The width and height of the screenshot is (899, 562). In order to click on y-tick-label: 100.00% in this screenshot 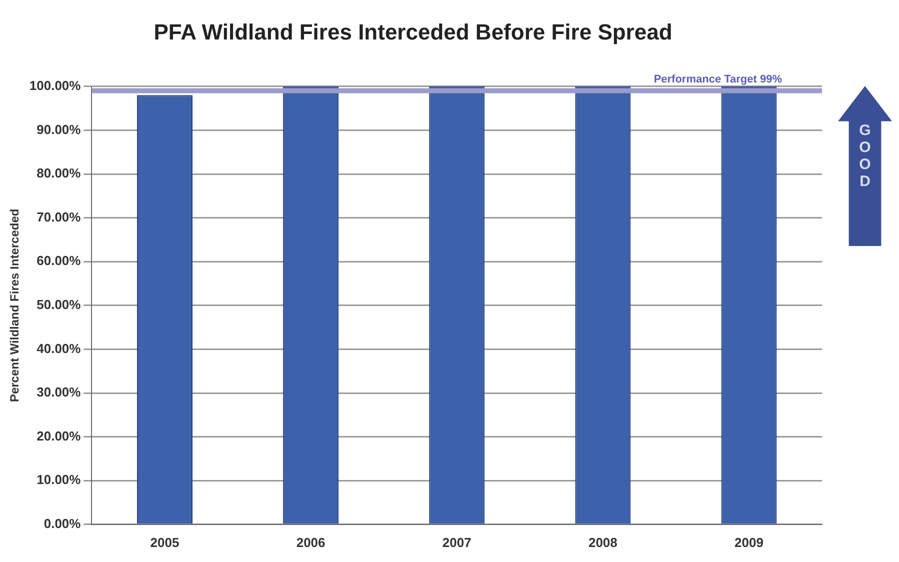, I will do `click(55, 85)`.